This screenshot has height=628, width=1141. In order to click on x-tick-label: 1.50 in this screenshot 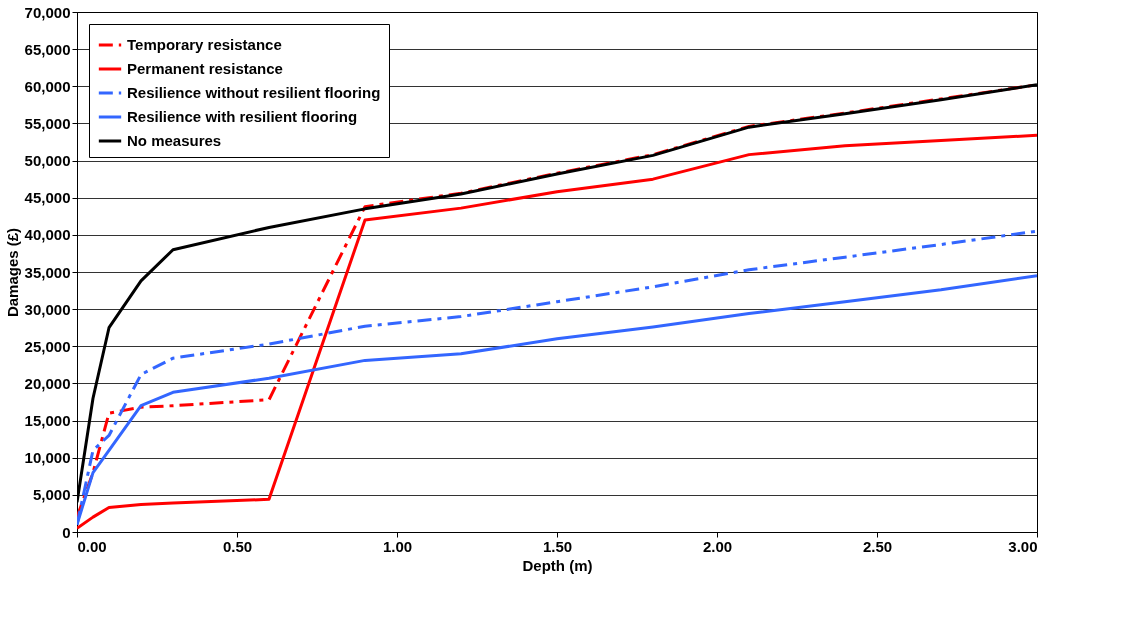, I will do `click(557, 546)`.